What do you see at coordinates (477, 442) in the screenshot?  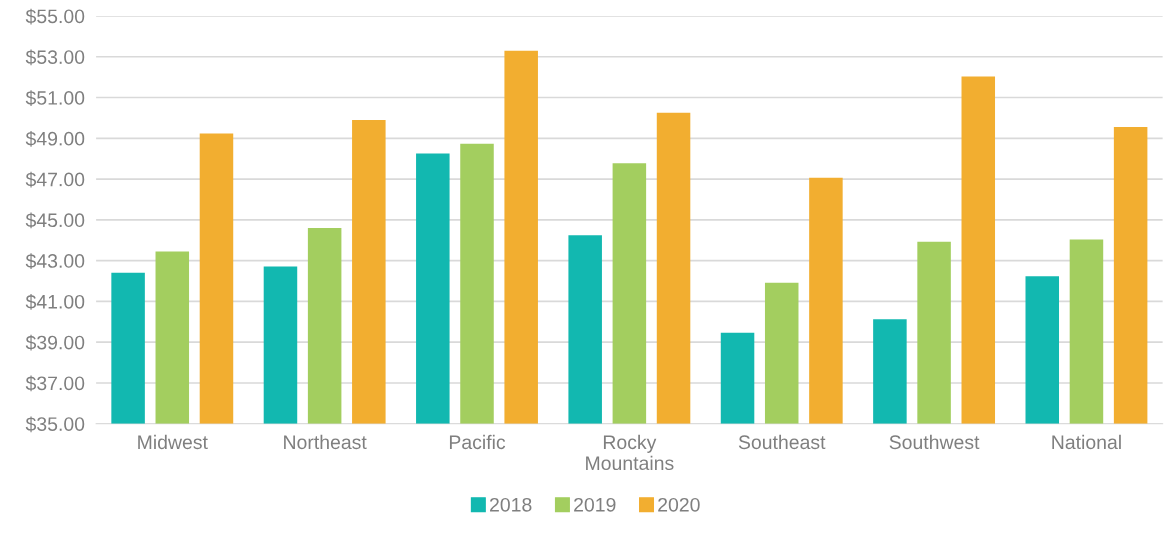 I see `x-tick-label: Pacific` at bounding box center [477, 442].